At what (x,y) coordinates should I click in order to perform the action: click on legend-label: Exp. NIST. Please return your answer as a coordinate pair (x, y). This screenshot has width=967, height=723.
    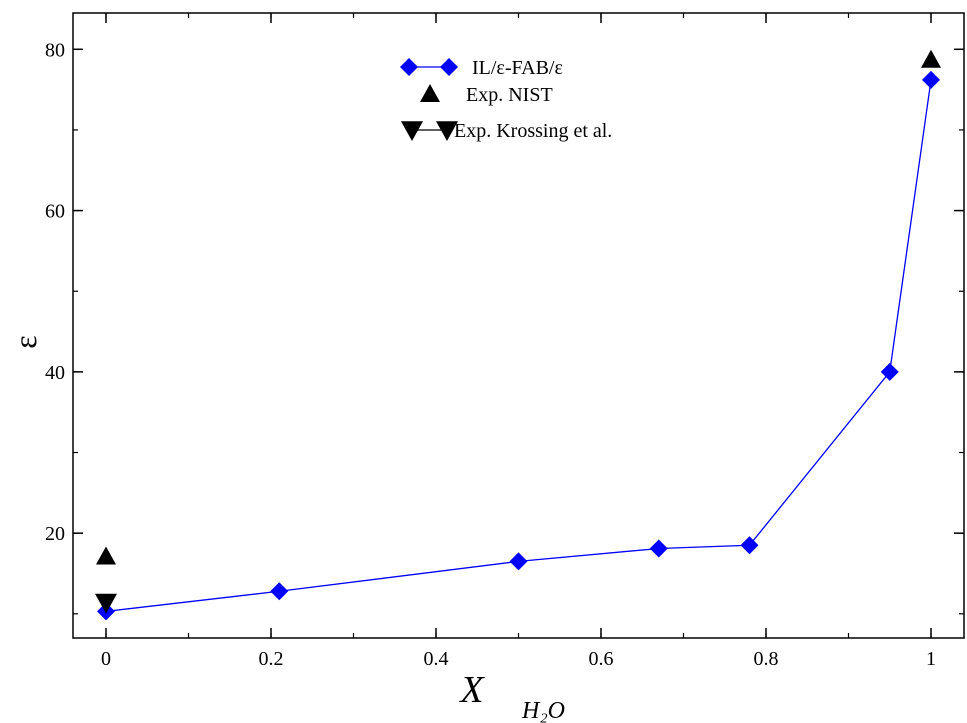
    Looking at the image, I should click on (509, 95).